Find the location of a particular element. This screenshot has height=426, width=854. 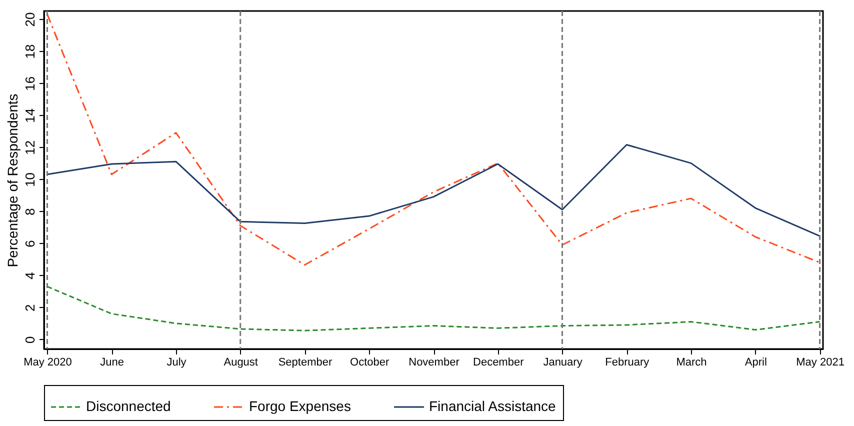

y-tick-label: 0 is located at coordinates (30, 340).